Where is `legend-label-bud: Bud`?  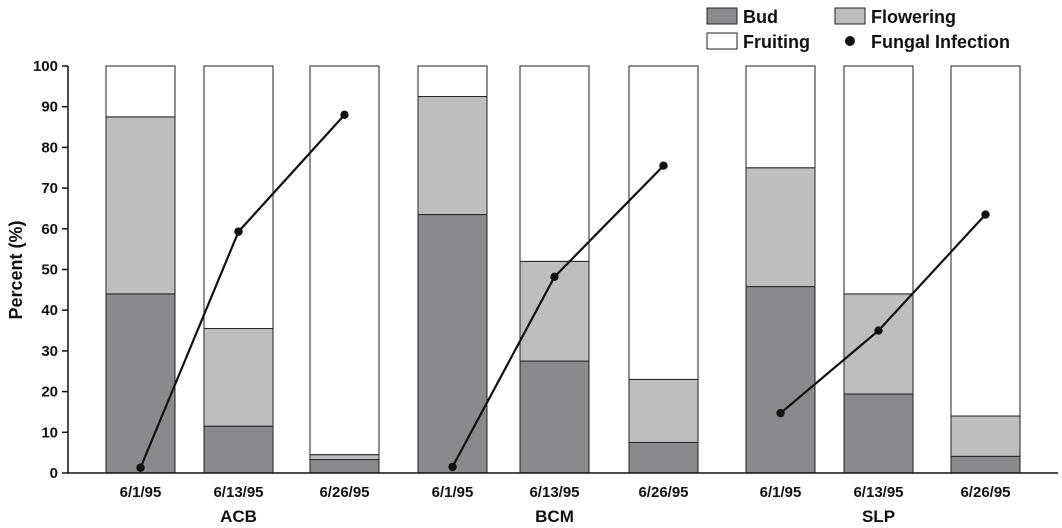
legend-label-bud: Bud is located at coordinates (760, 17).